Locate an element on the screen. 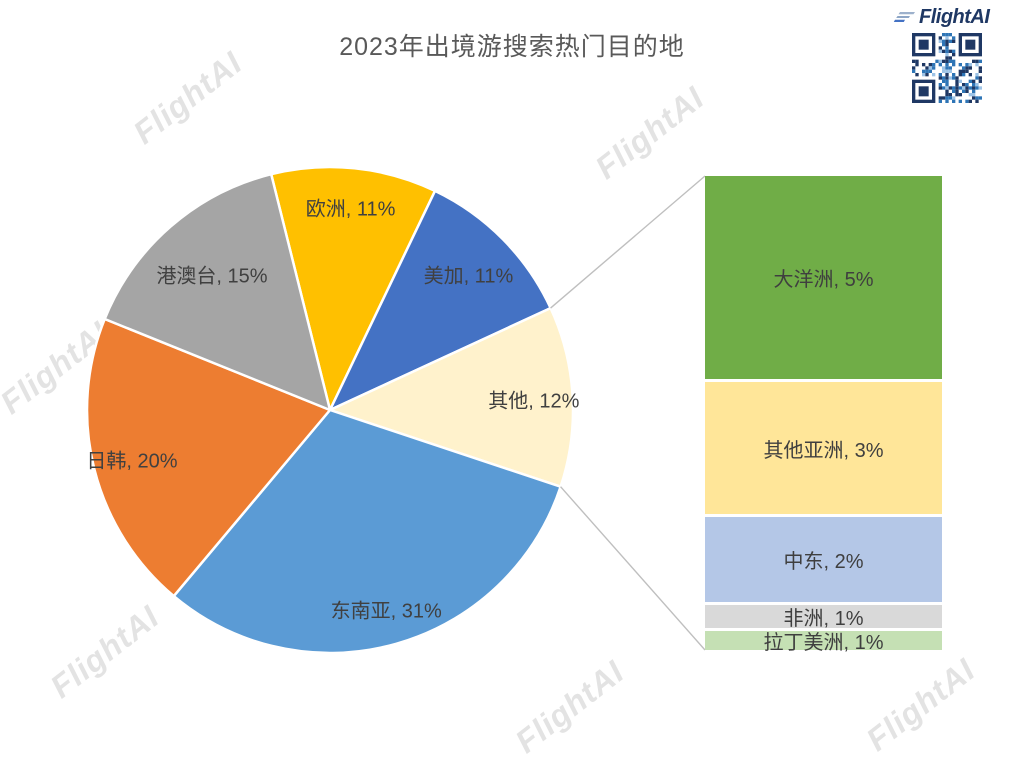 The image size is (1024, 768). pie-slice-label: 日韩, 20% is located at coordinates (132, 461).